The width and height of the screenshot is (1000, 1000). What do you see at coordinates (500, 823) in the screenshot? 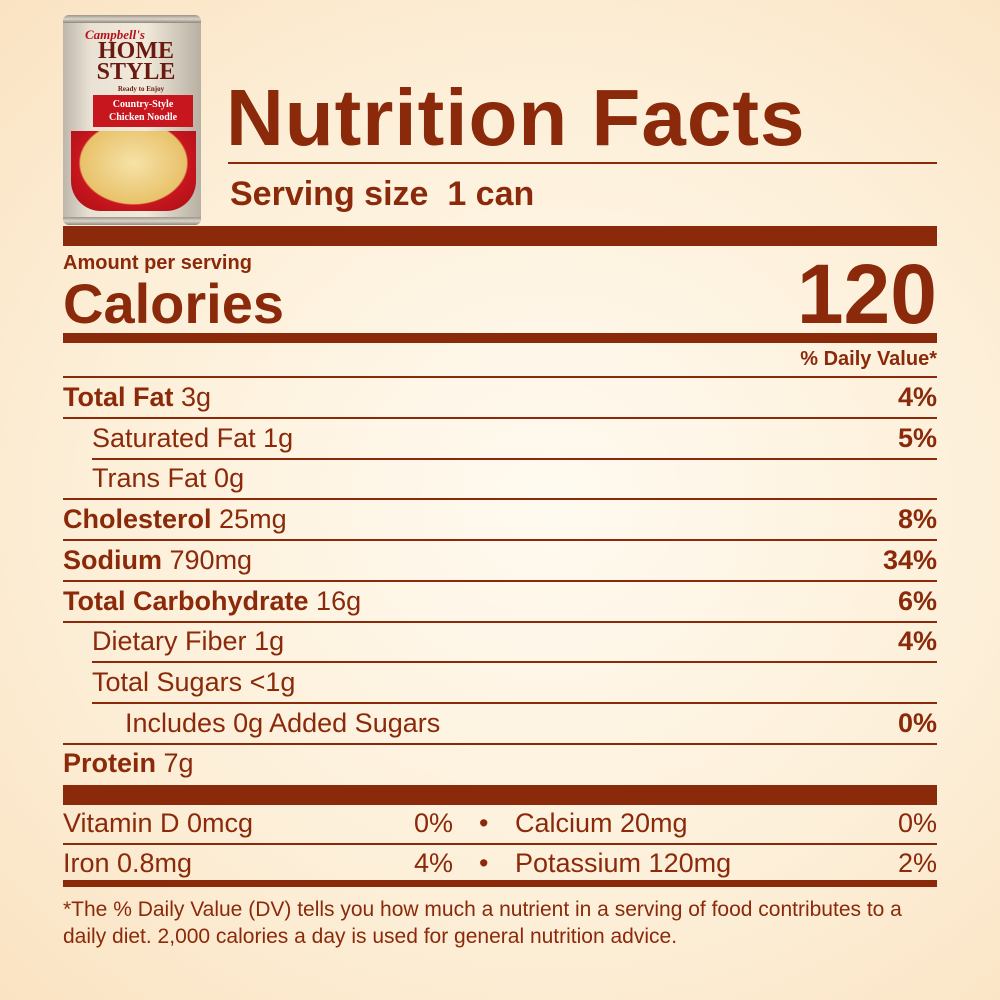
I see `vitamin-row: Vitamin D 0mcg 0% • Calcium 20mg 0%` at bounding box center [500, 823].